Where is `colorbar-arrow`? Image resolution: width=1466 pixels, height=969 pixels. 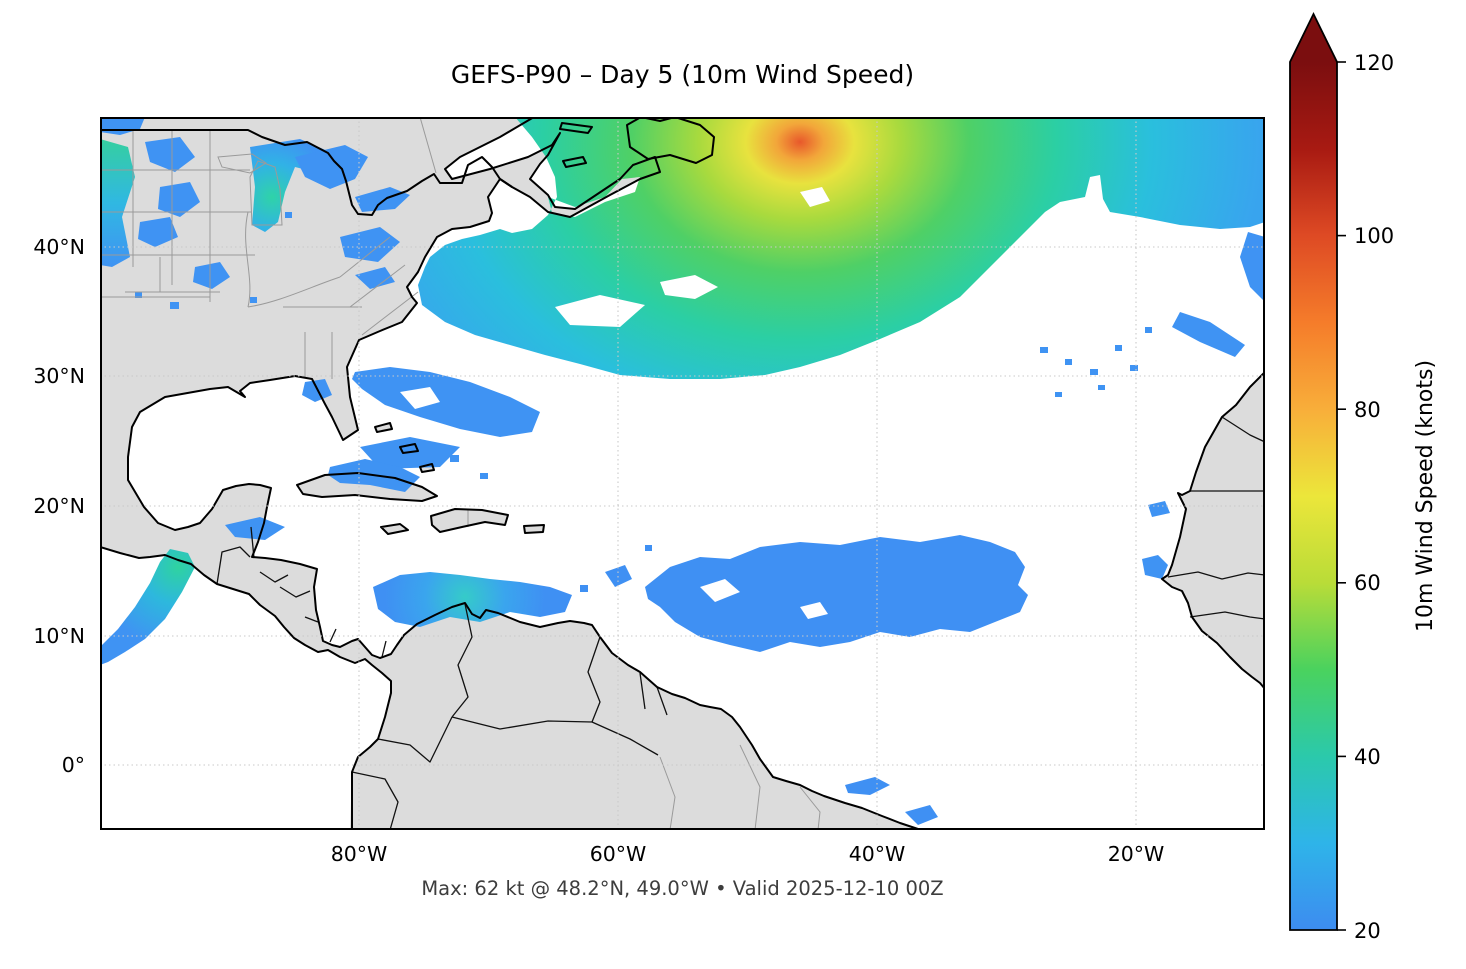
colorbar-arrow is located at coordinates (1313, 38).